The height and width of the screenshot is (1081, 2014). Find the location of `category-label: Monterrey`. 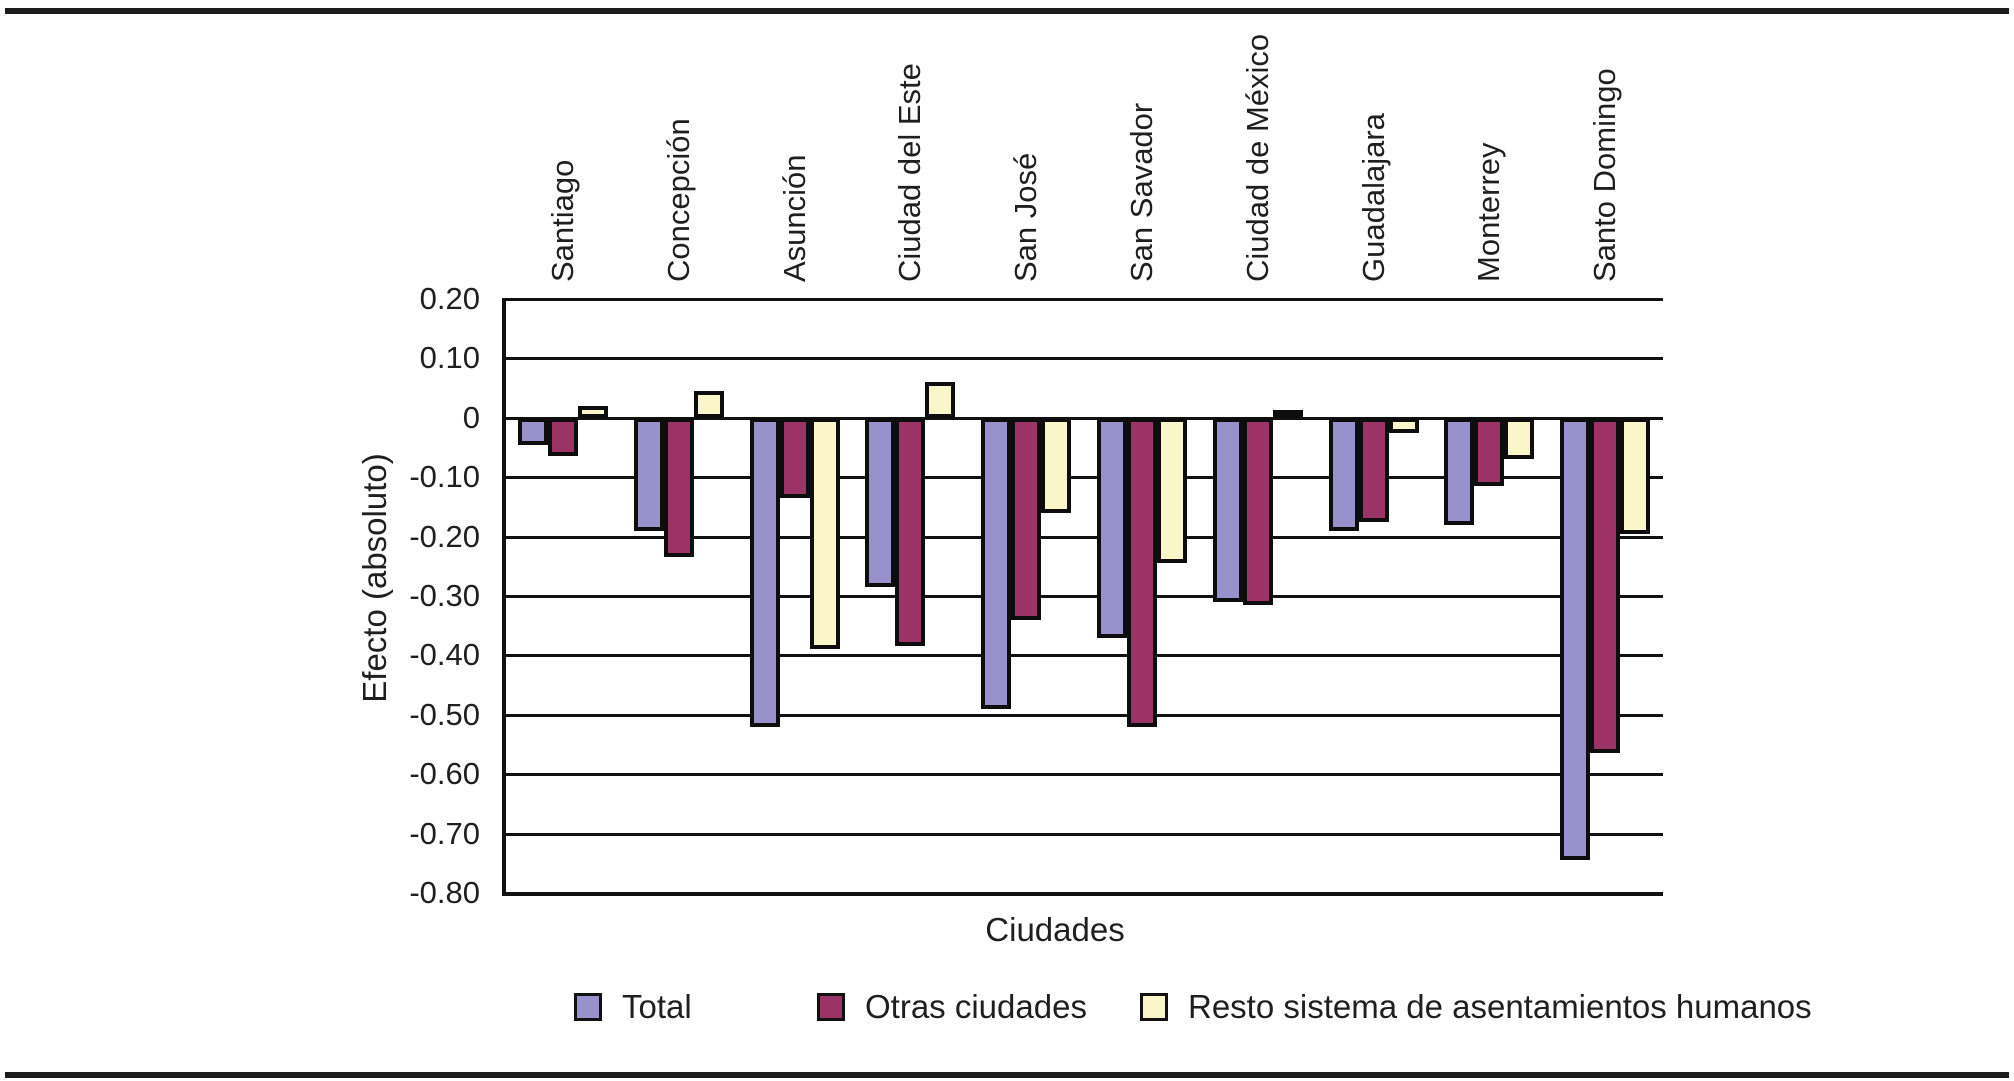

category-label: Monterrey is located at coordinates (1489, 212).